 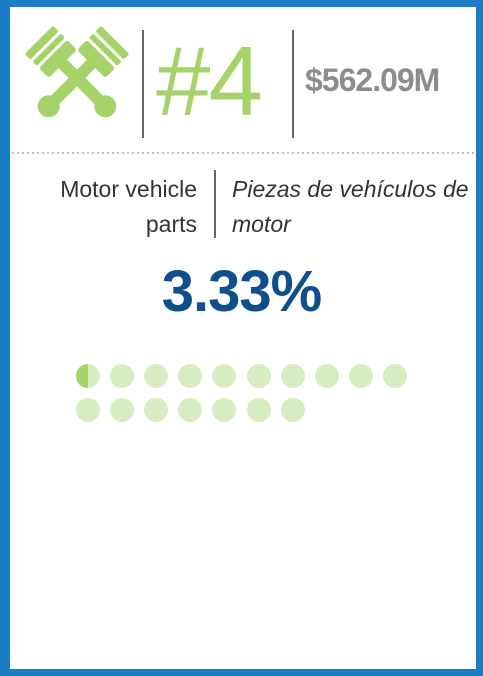 I want to click on dot-grid, so click(x=241, y=393).